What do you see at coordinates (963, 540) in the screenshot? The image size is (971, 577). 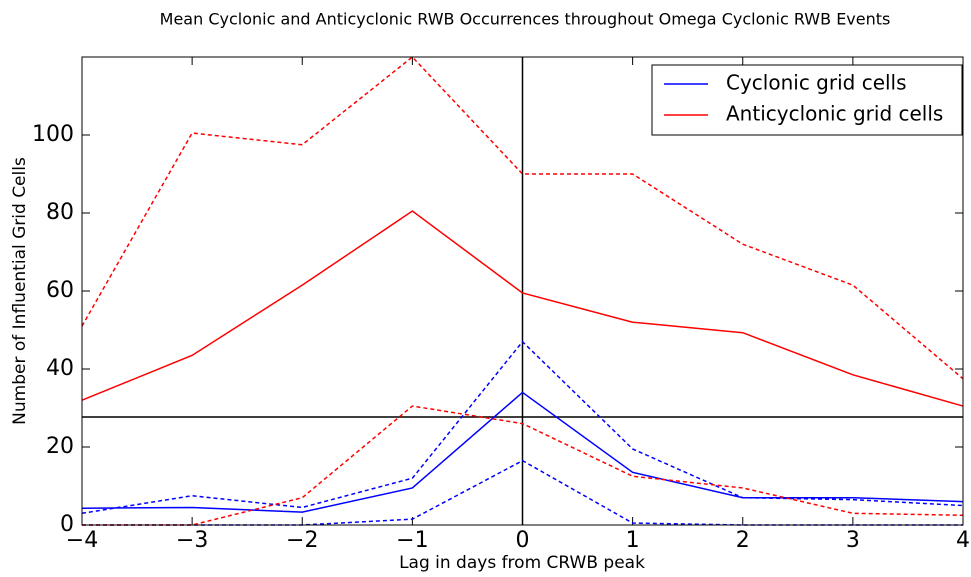 I see `x-tick-label: 4` at bounding box center [963, 540].